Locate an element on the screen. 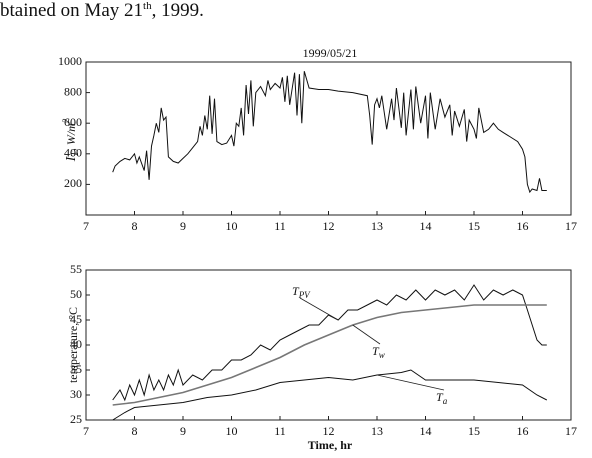 This screenshot has height=458, width=592. y-axis-label: temperature, °C is located at coordinates (73, 345).